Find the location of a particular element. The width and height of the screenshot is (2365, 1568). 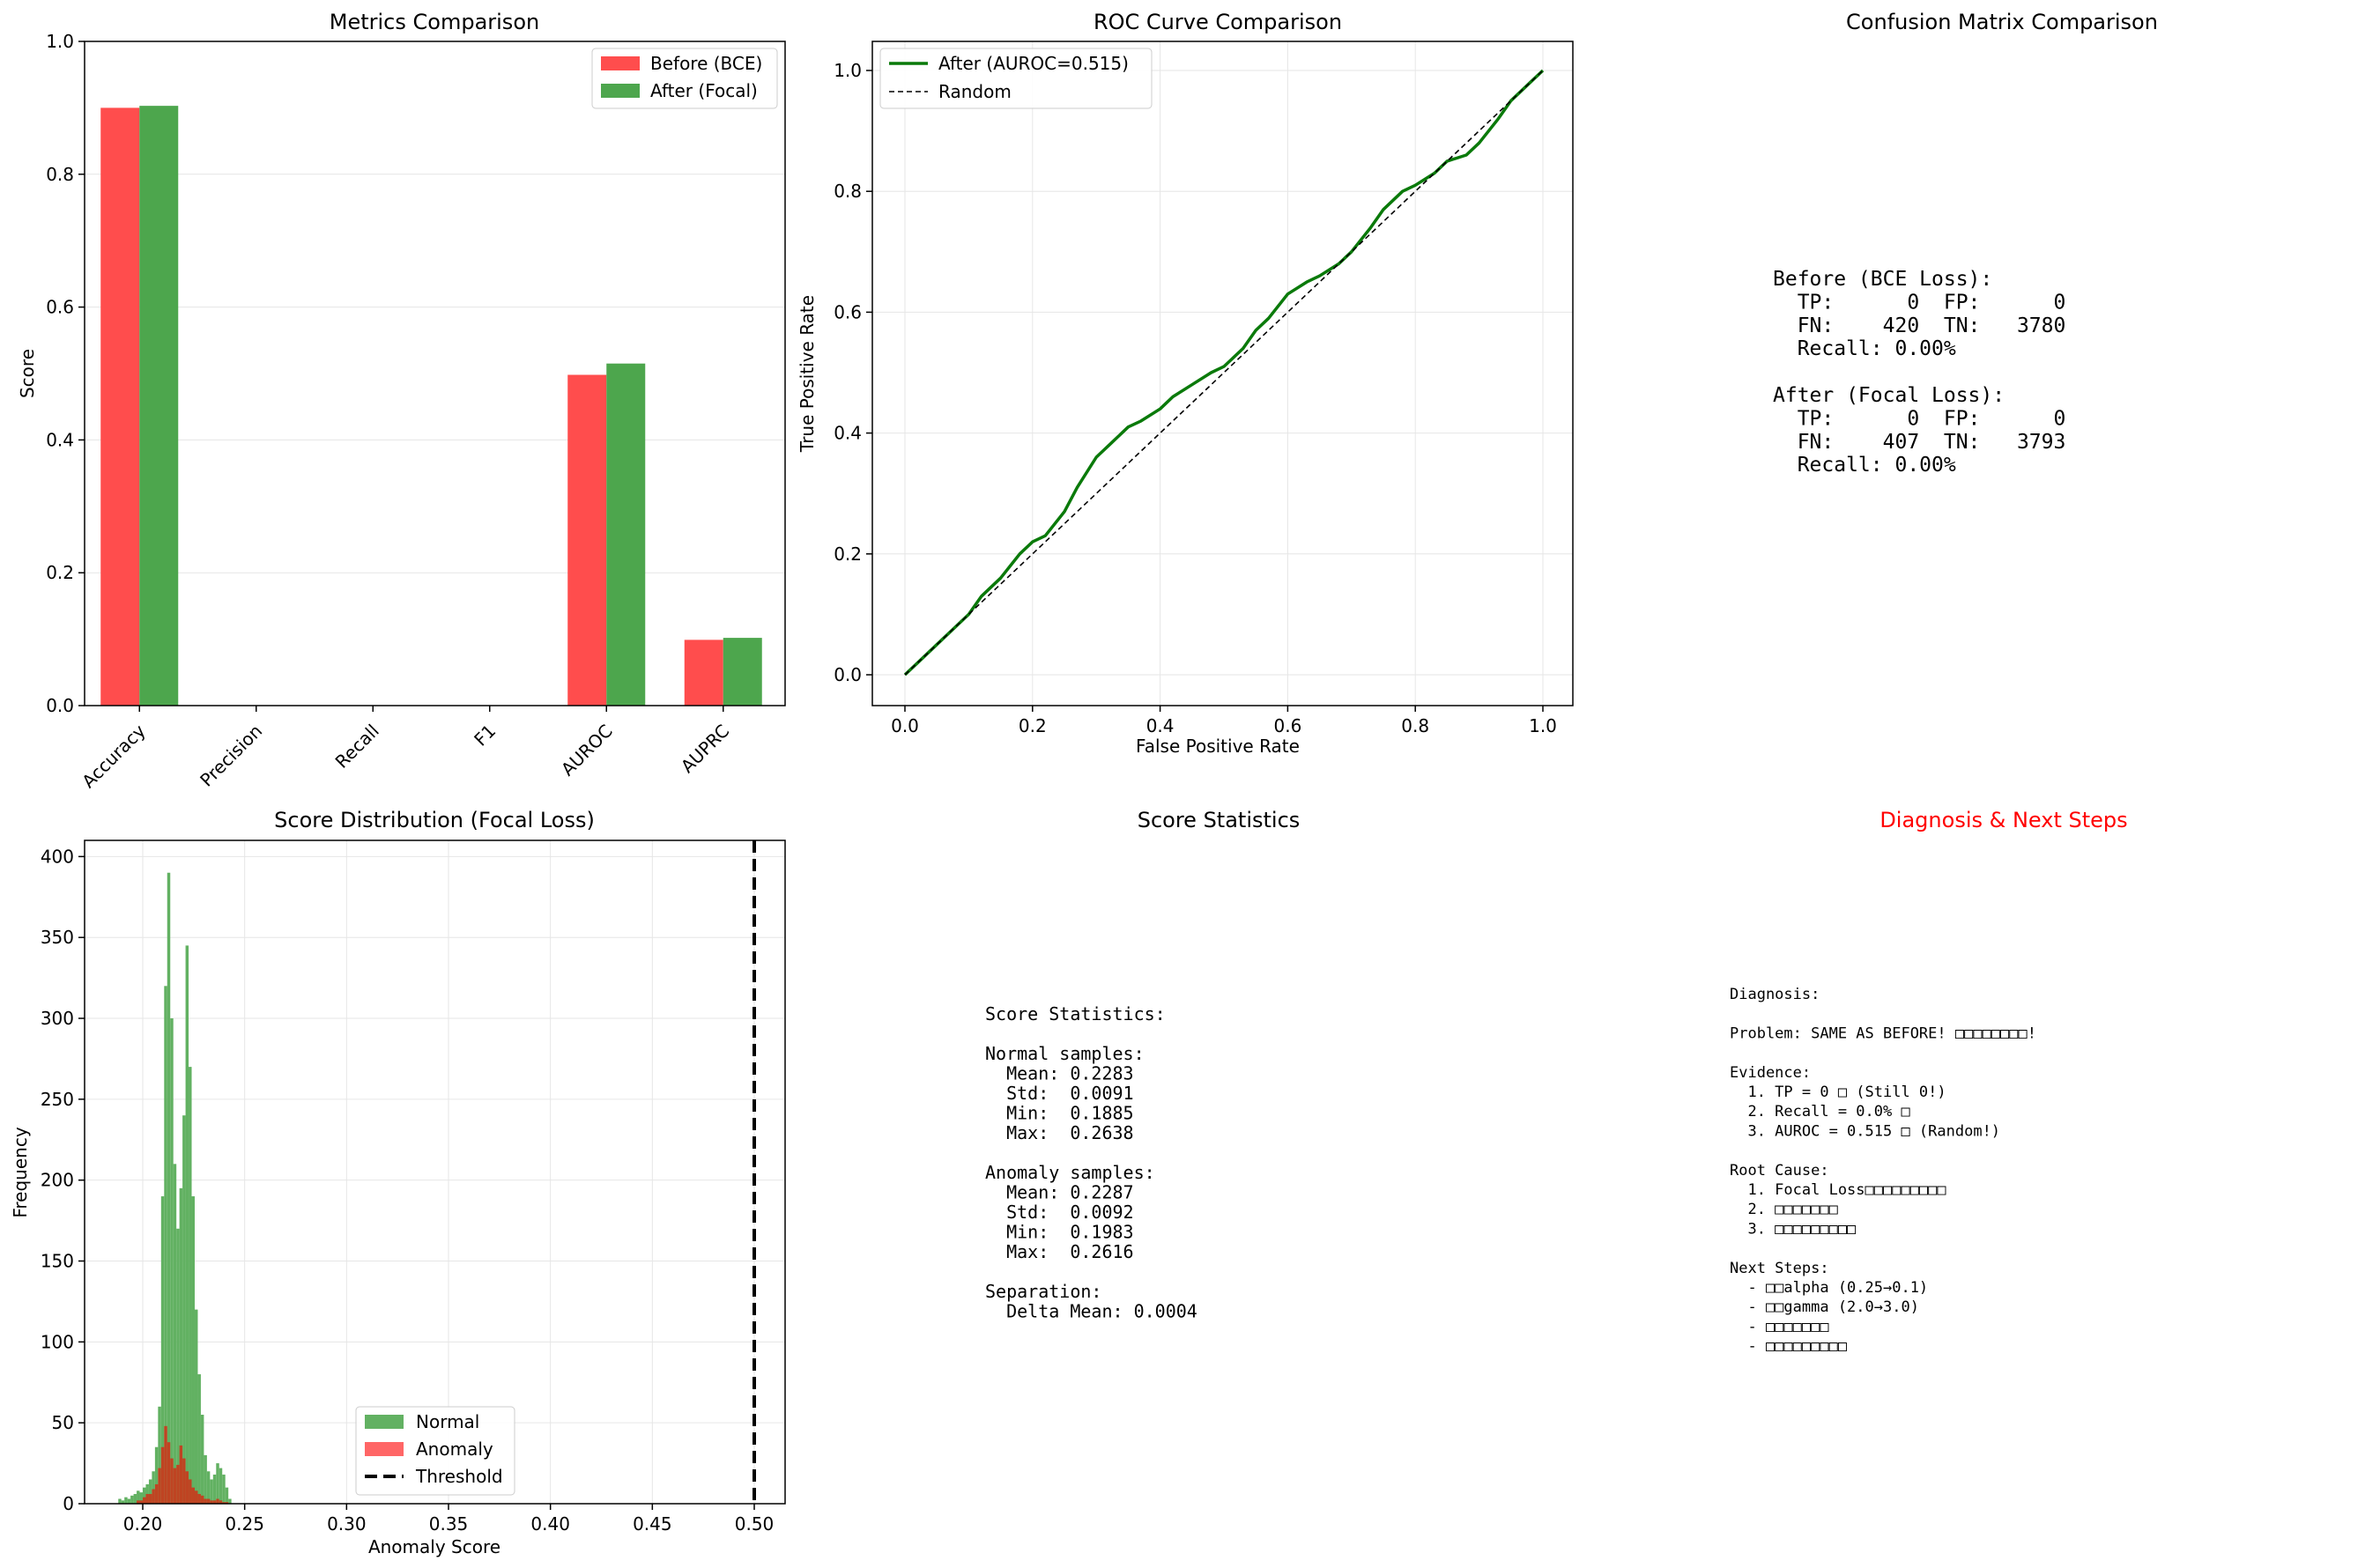

text-line: TP: 0 FP: 0 is located at coordinates (1919, 418).